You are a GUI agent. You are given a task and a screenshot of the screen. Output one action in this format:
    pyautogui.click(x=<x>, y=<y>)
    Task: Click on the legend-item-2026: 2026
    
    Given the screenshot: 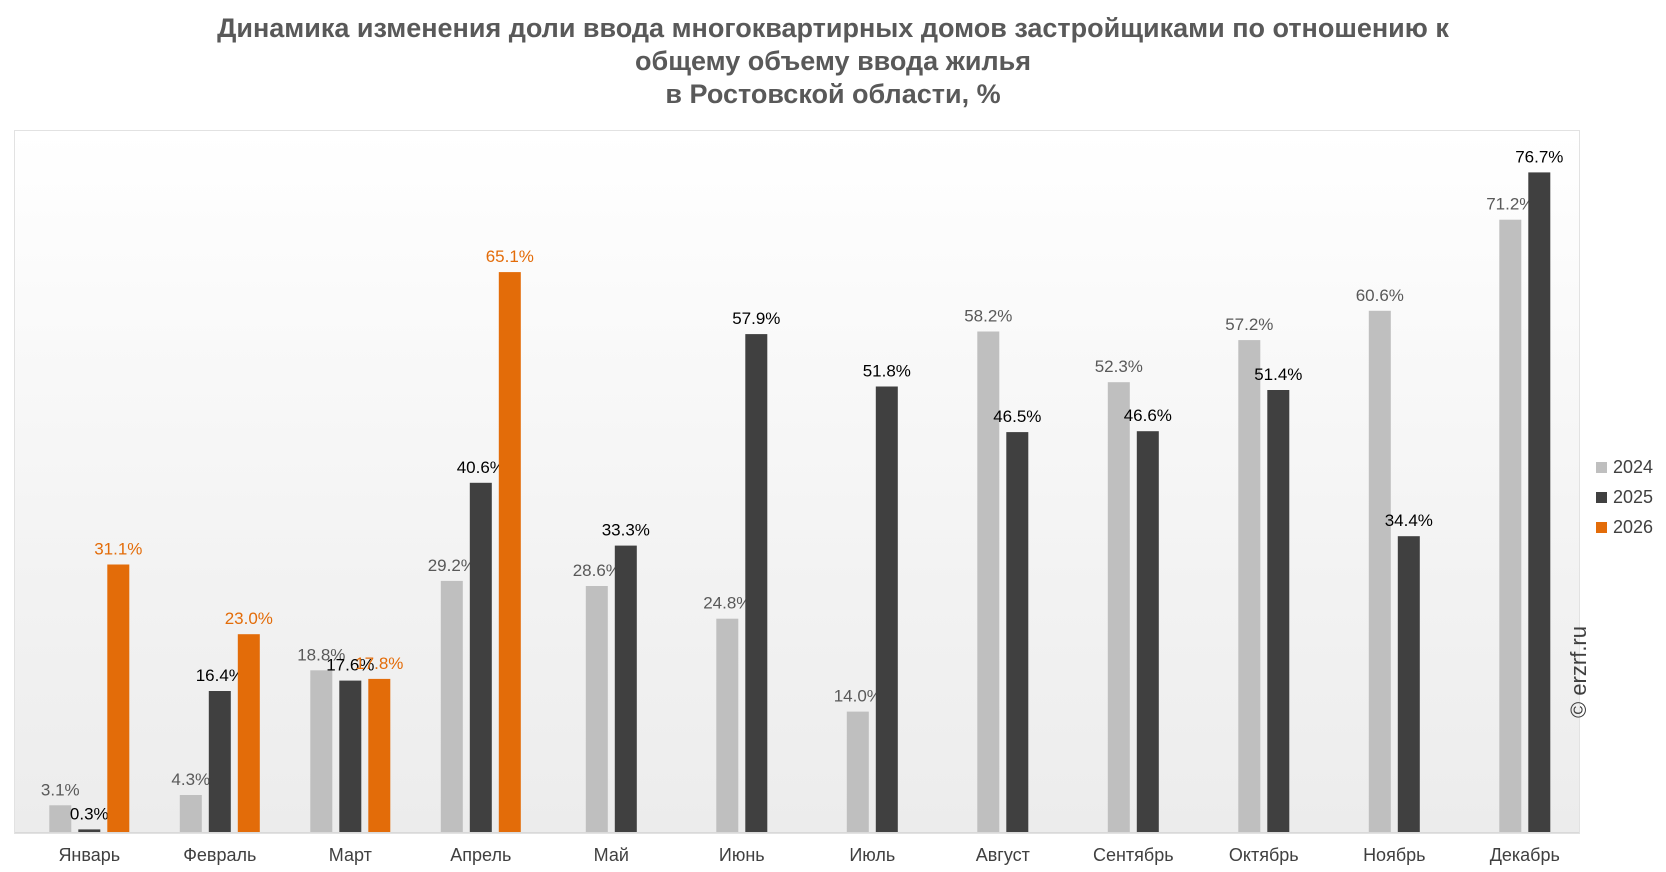 What is the action you would take?
    pyautogui.click(x=1624, y=527)
    